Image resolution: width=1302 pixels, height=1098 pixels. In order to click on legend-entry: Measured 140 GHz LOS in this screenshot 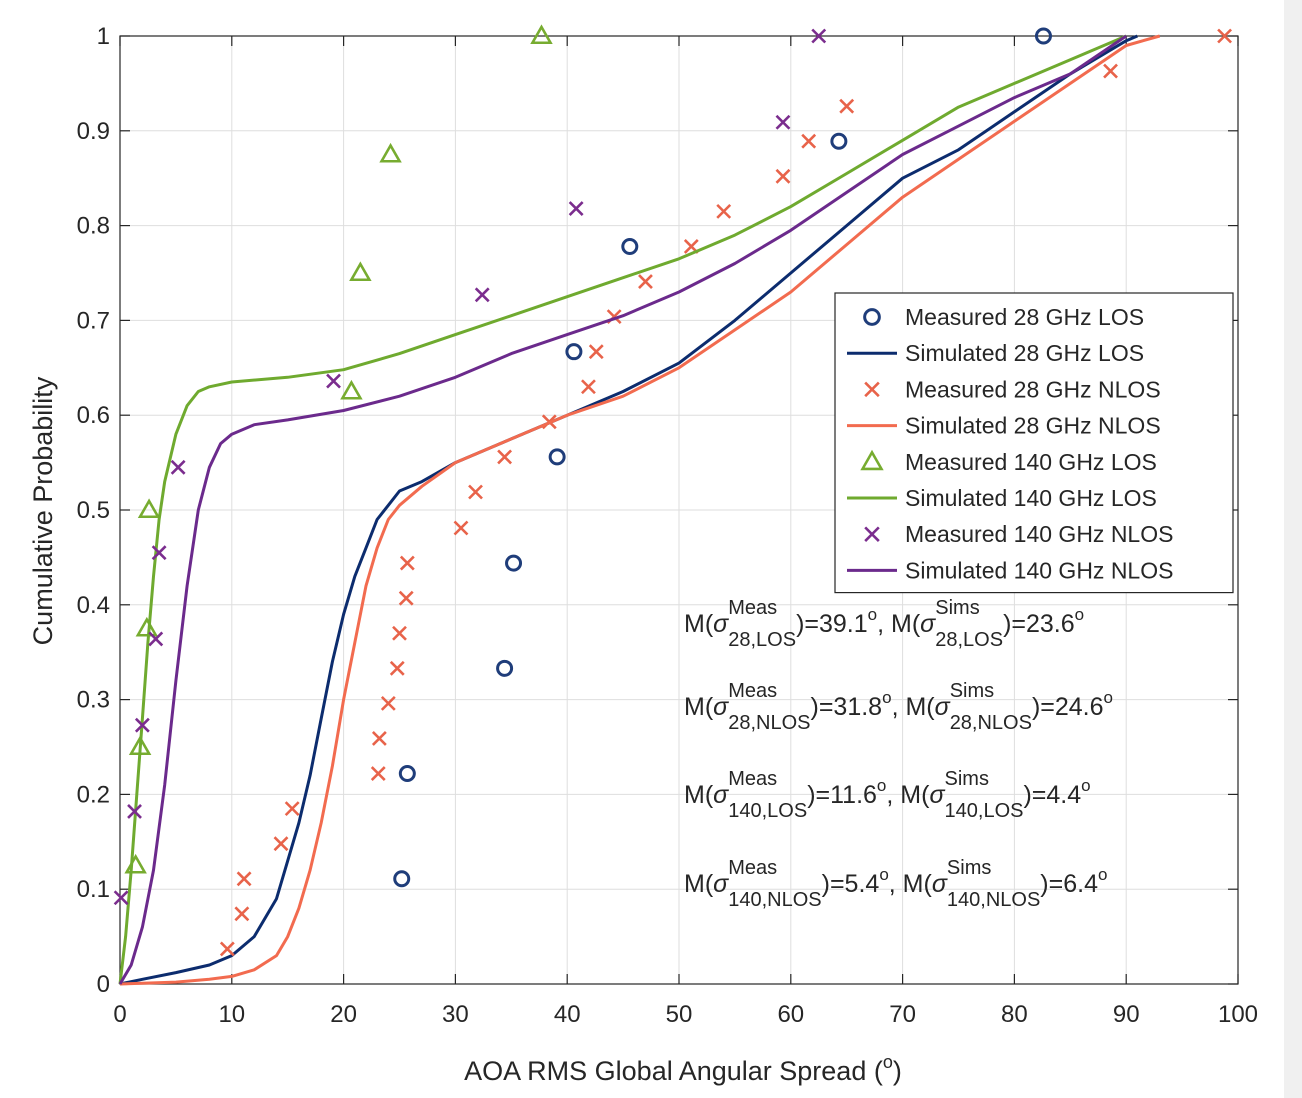, I will do `click(1010, 462)`.